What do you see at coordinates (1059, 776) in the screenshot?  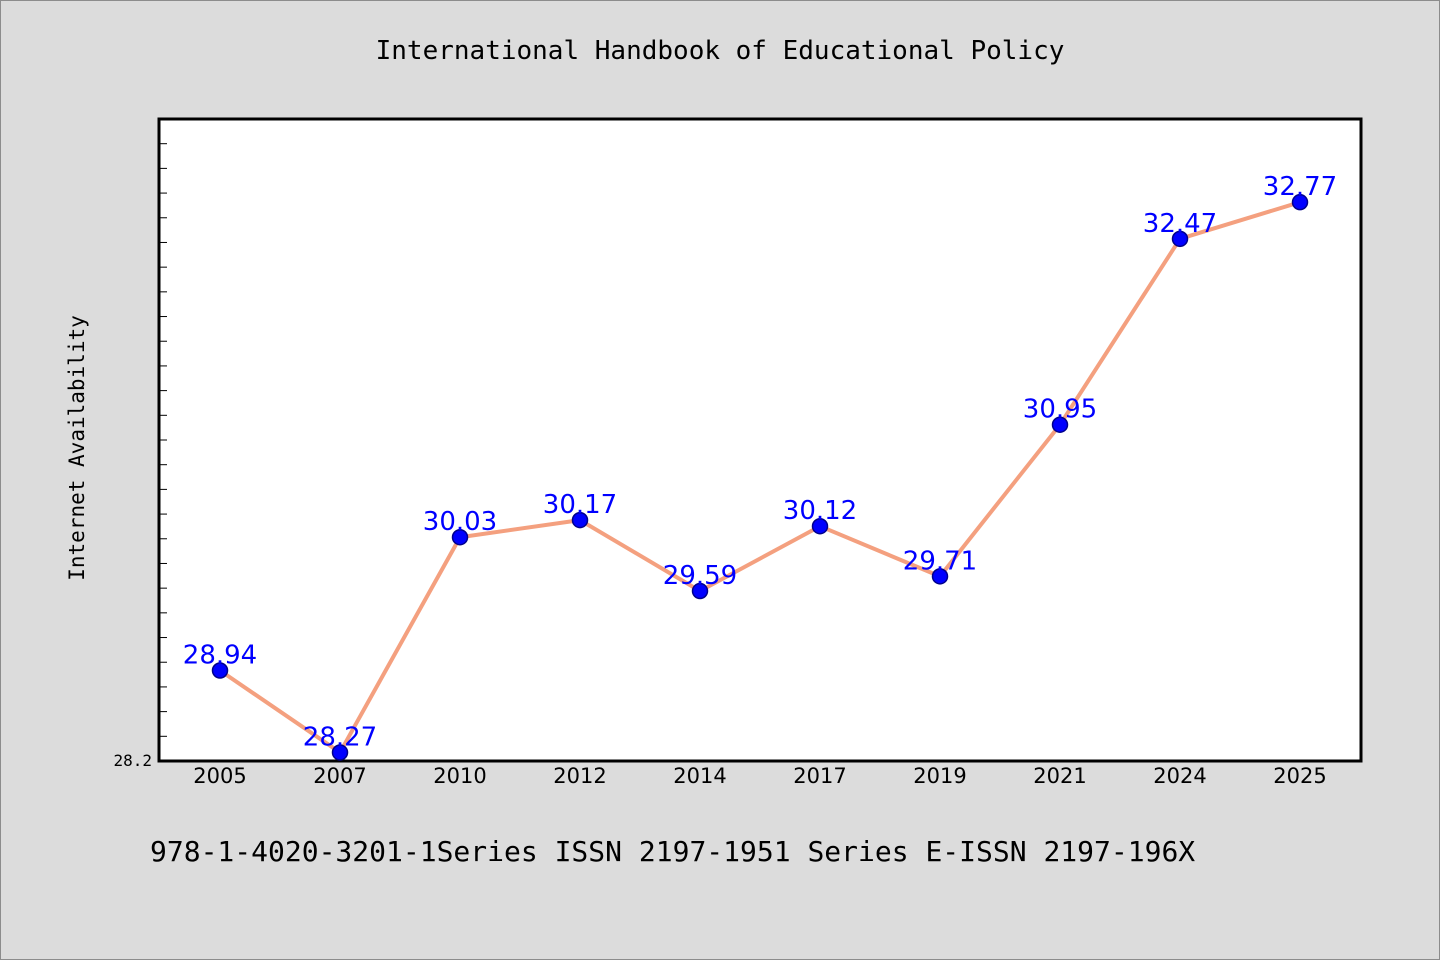 I see `x-tick-label: 2021` at bounding box center [1059, 776].